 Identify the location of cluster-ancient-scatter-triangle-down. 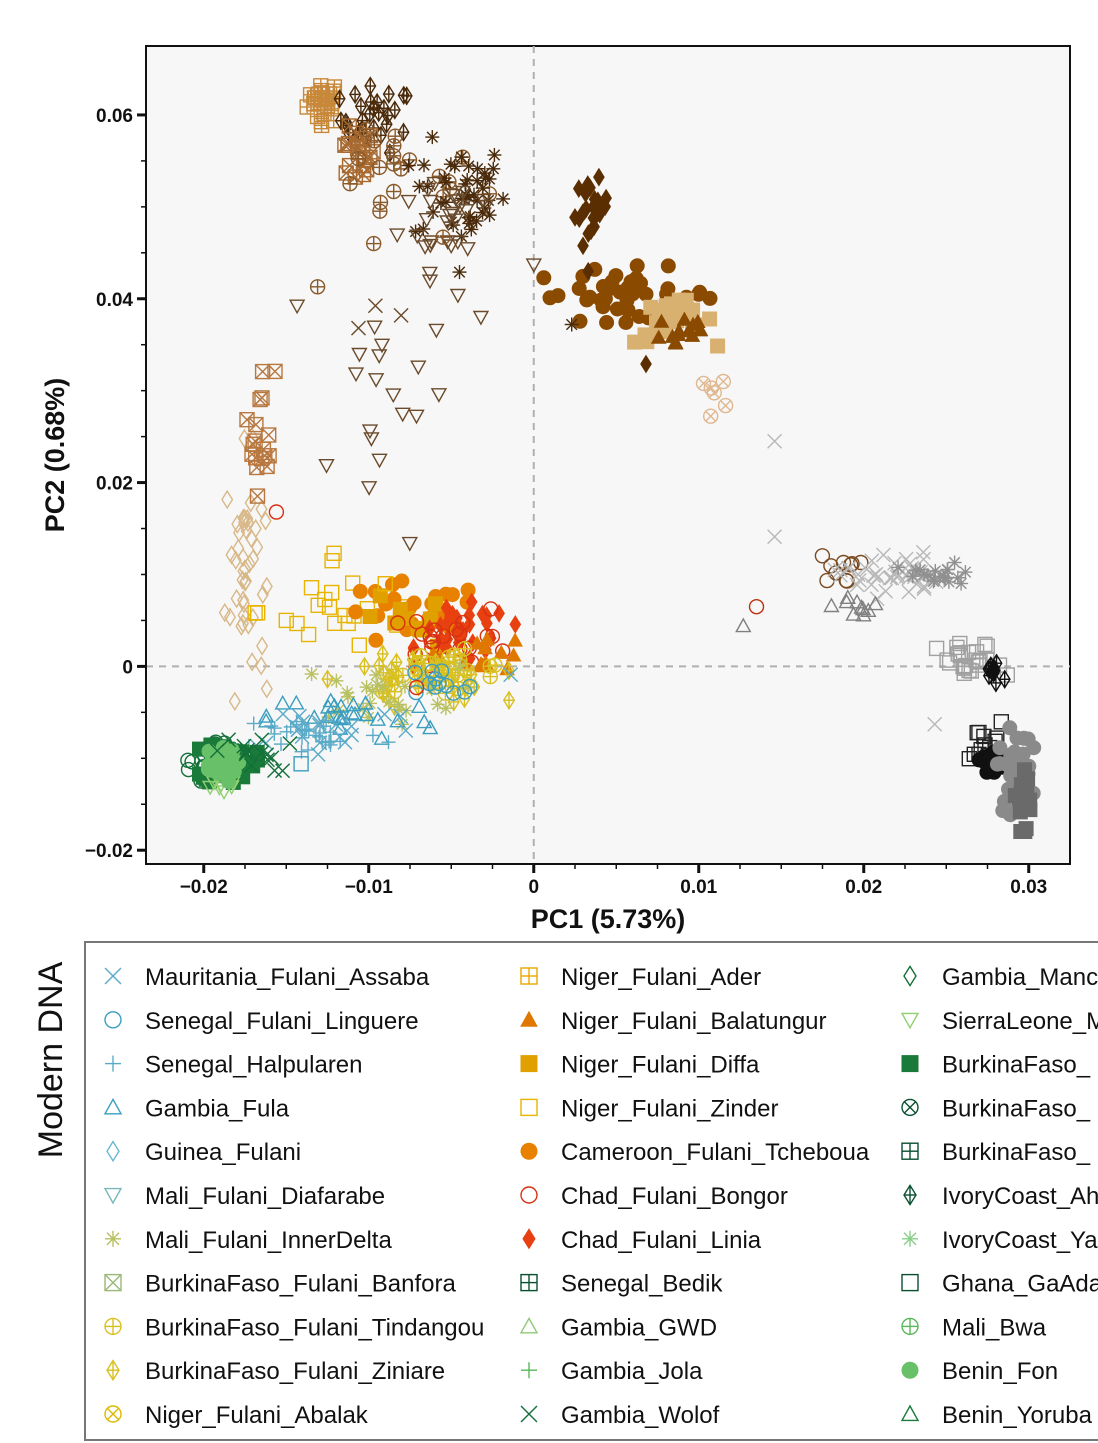
(368, 413).